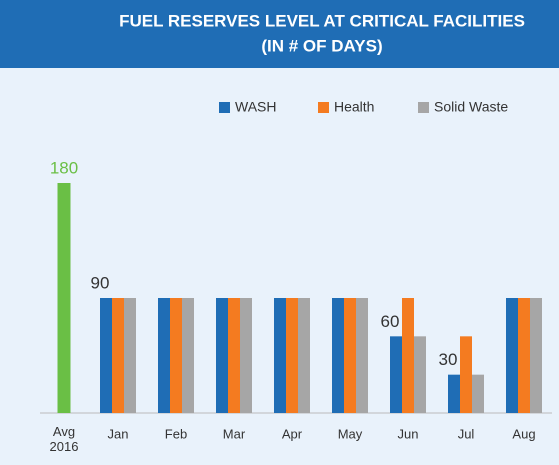 The width and height of the screenshot is (559, 465). I want to click on x-tick-label: Aug, so click(523, 433).